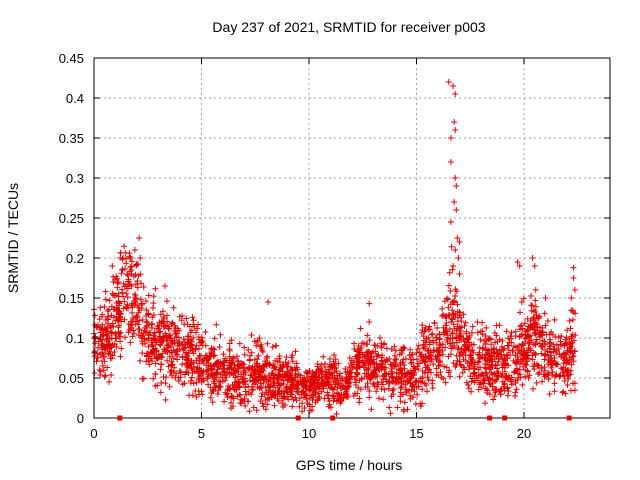  I want to click on zero-marker, so click(120, 418).